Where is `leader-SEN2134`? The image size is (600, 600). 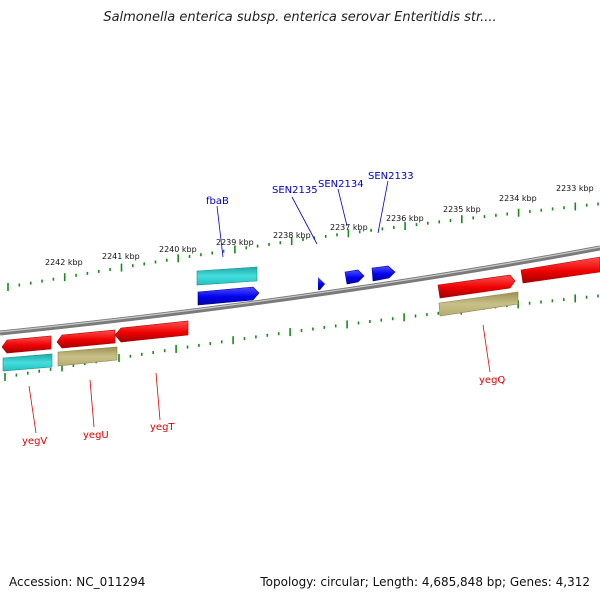
leader-SEN2134 is located at coordinates (342, 207).